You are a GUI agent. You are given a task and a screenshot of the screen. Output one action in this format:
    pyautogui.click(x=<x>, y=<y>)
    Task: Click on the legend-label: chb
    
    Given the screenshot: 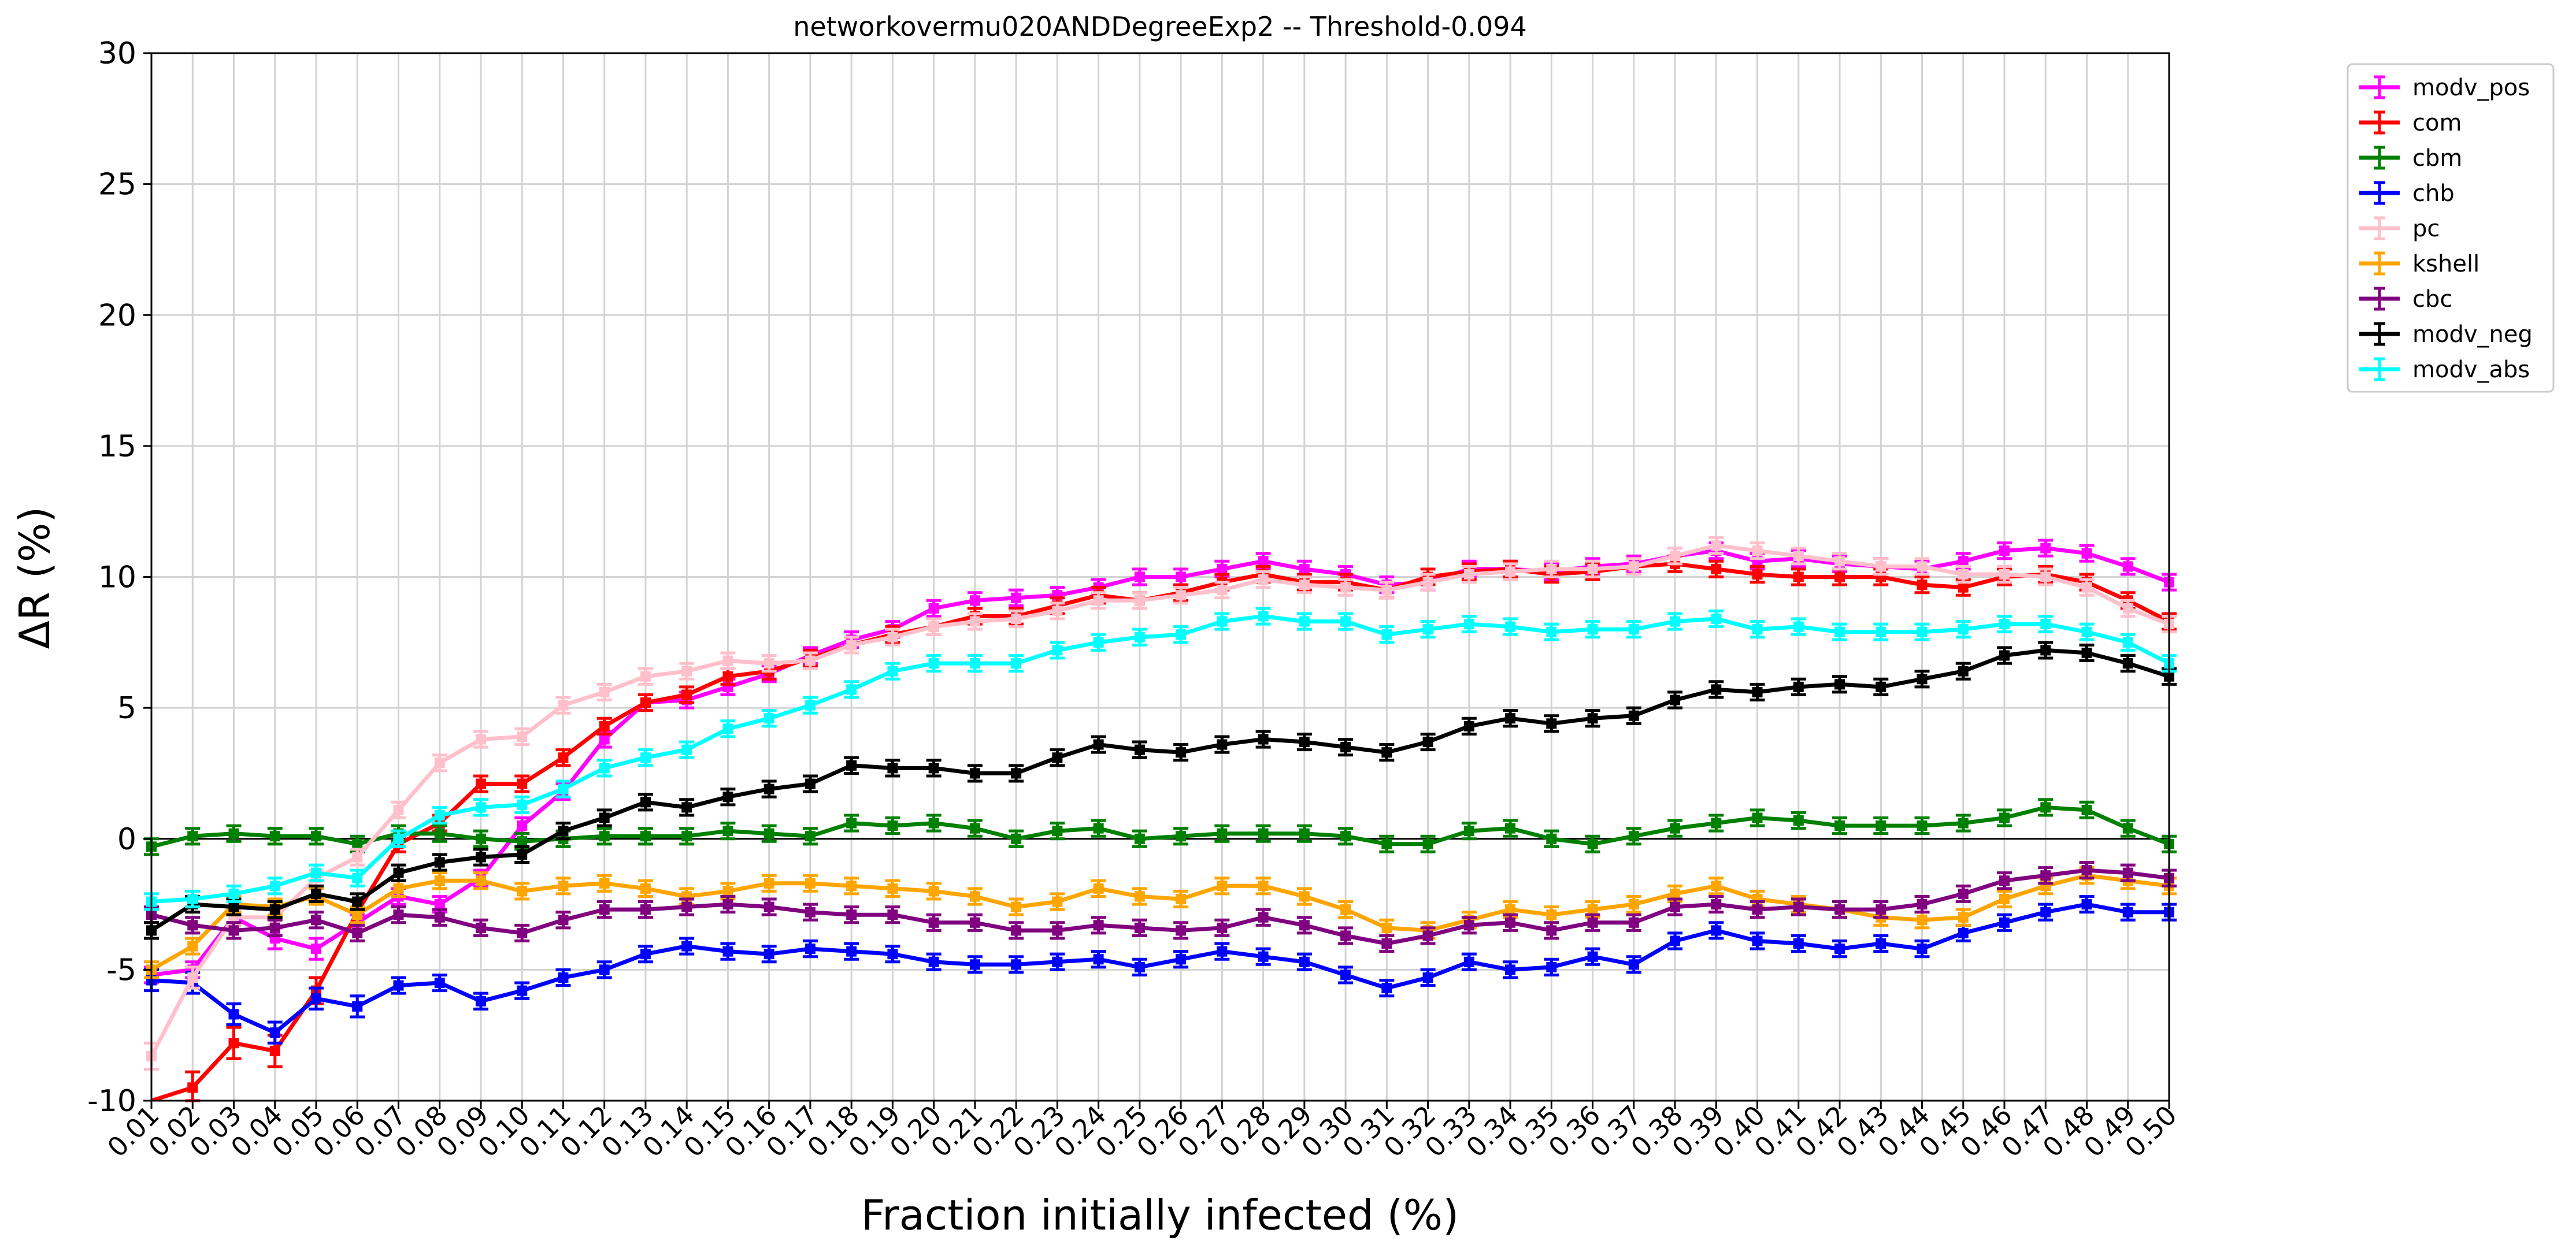 What is the action you would take?
    pyautogui.click(x=2433, y=193)
    